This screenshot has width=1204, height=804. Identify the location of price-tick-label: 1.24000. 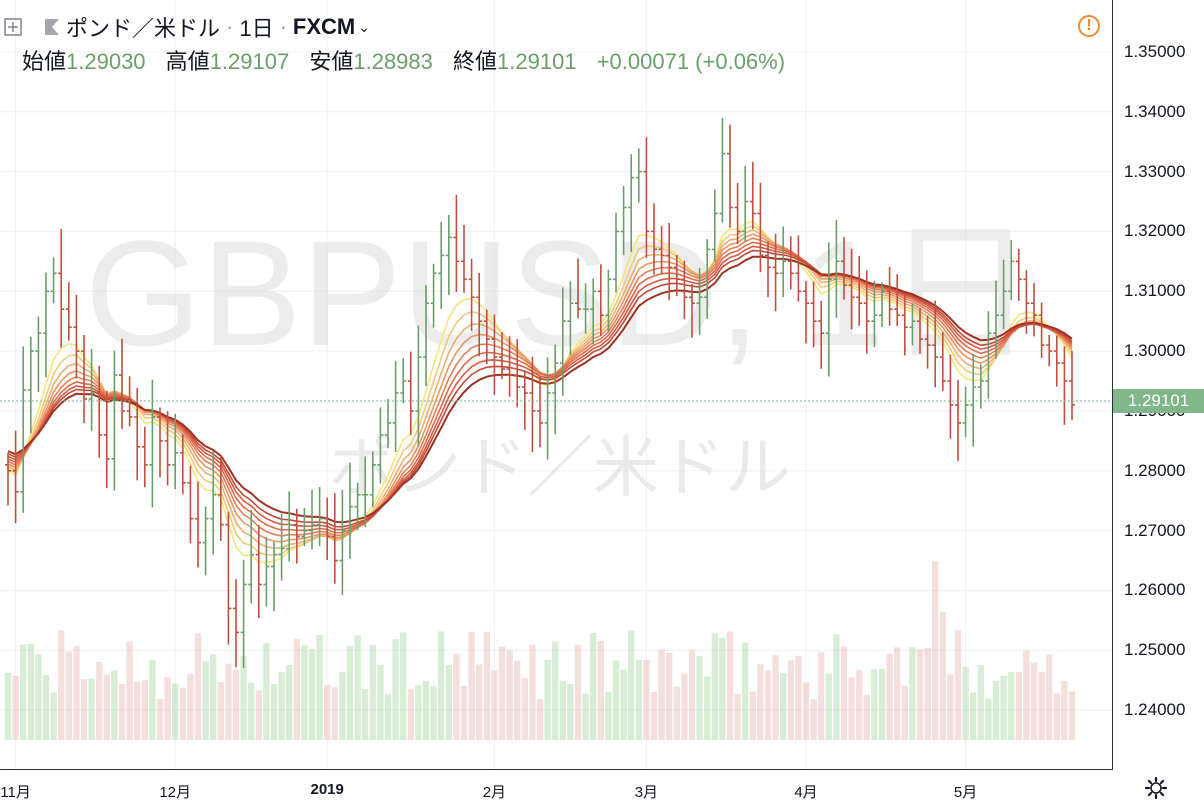
(1155, 710).